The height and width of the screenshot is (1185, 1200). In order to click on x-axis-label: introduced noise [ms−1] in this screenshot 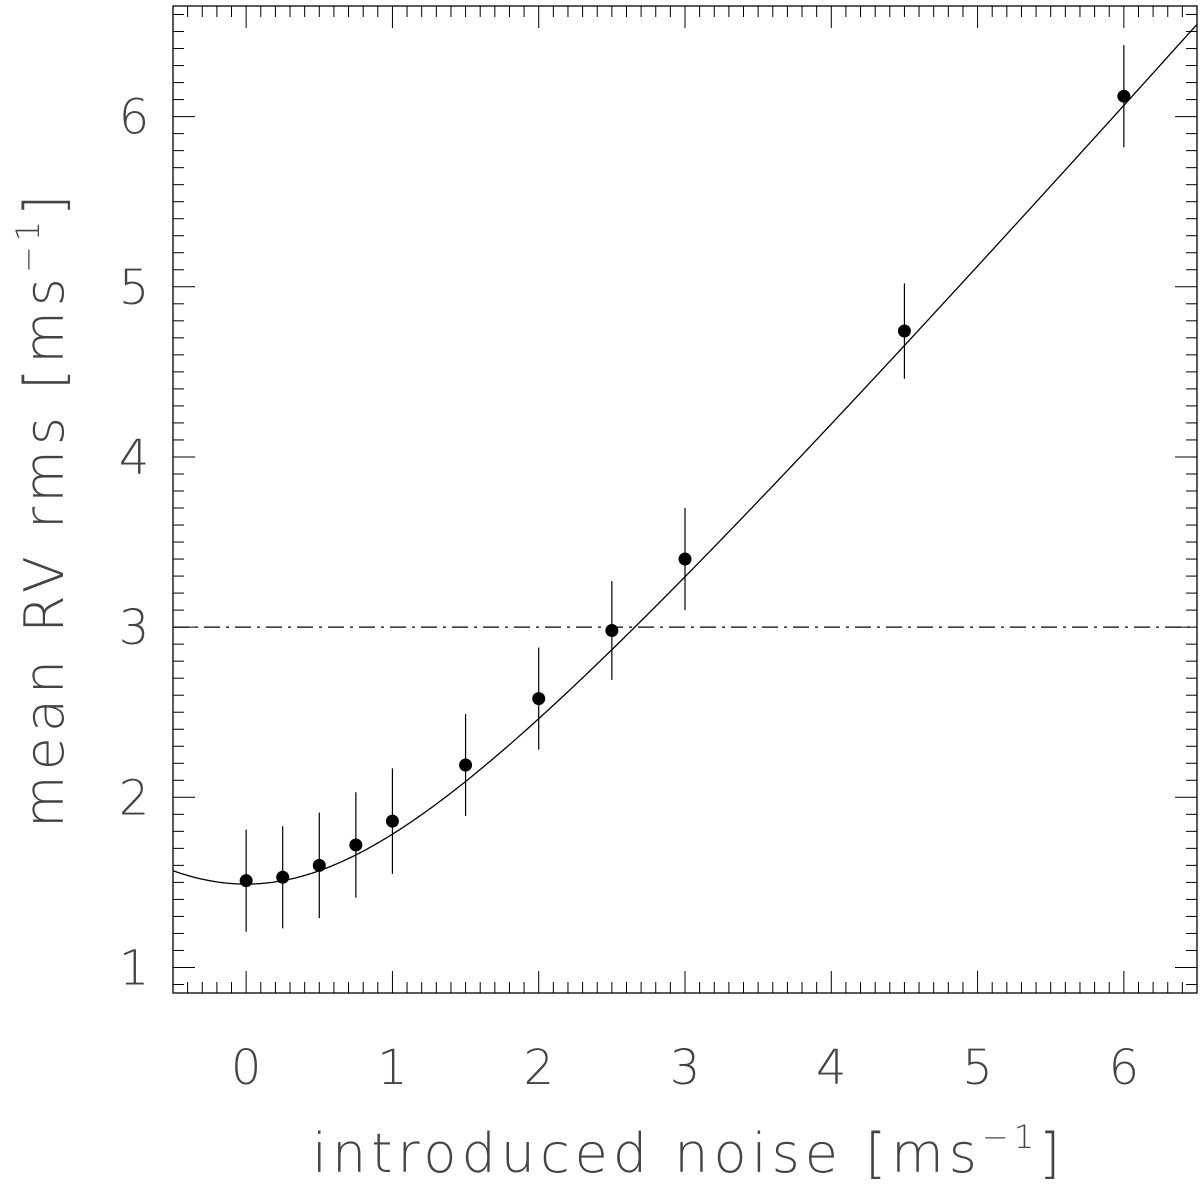, I will do `click(688, 1151)`.